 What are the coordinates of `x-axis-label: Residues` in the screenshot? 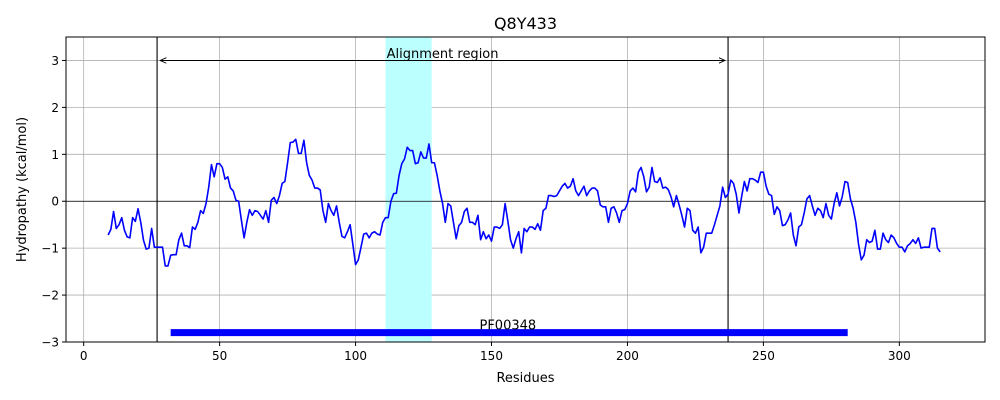 It's located at (525, 378).